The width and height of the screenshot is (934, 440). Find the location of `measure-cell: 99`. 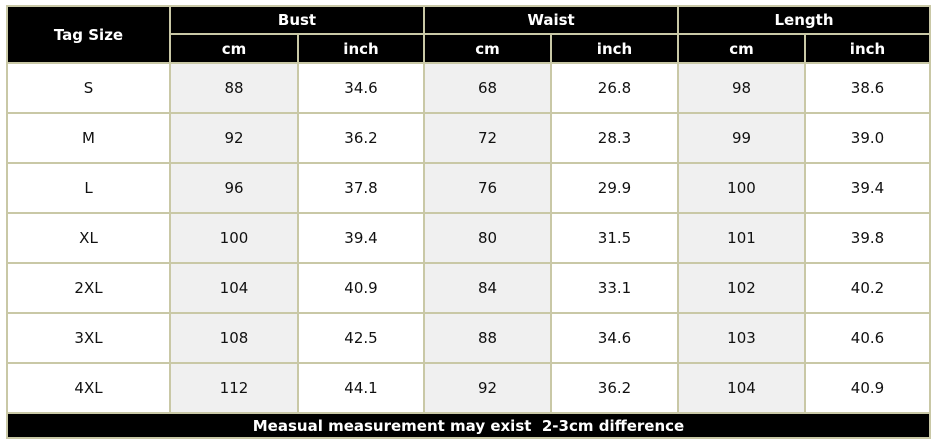

measure-cell: 99 is located at coordinates (741, 138).